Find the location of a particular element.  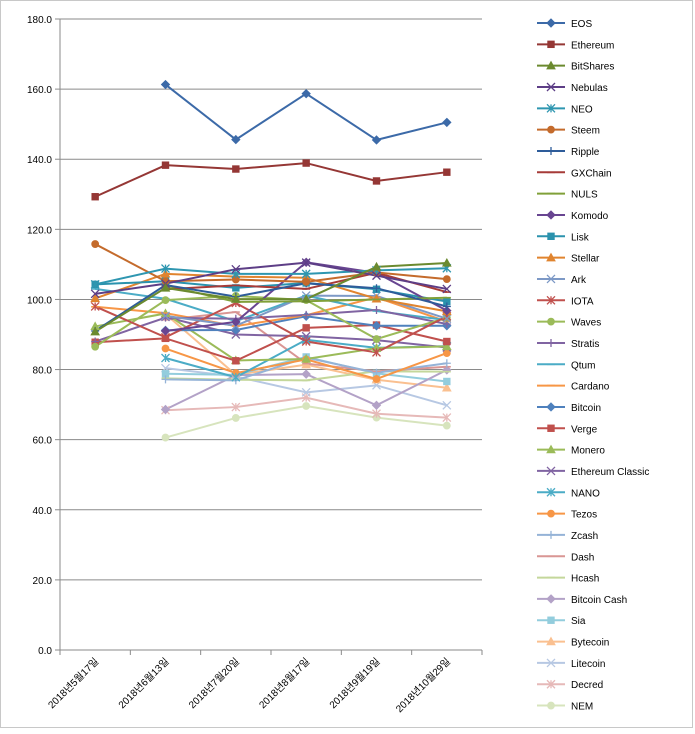

x-tick-label: 2018년10월29일 is located at coordinates (422, 685).